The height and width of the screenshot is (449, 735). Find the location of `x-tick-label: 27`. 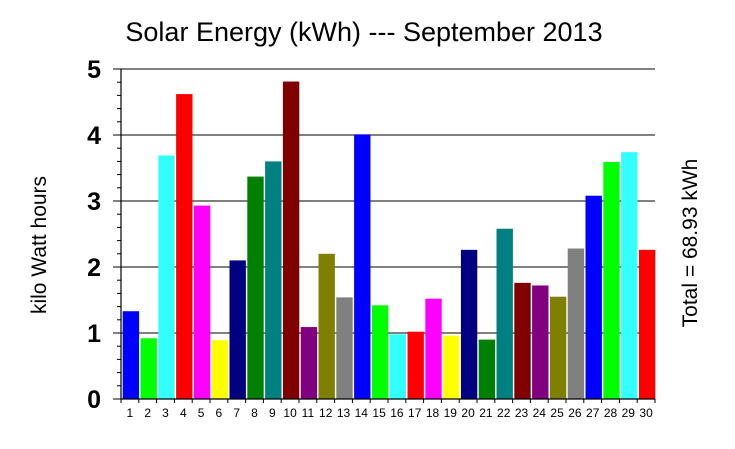

x-tick-label: 27 is located at coordinates (593, 413).